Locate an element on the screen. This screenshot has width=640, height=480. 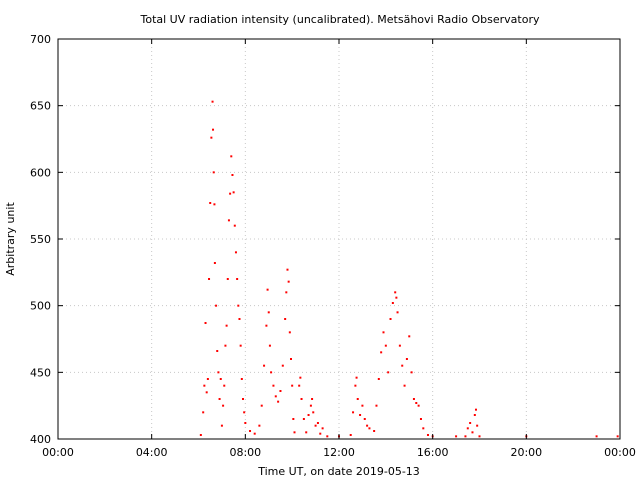
x-tick-label: 12:00 is located at coordinates (339, 452).